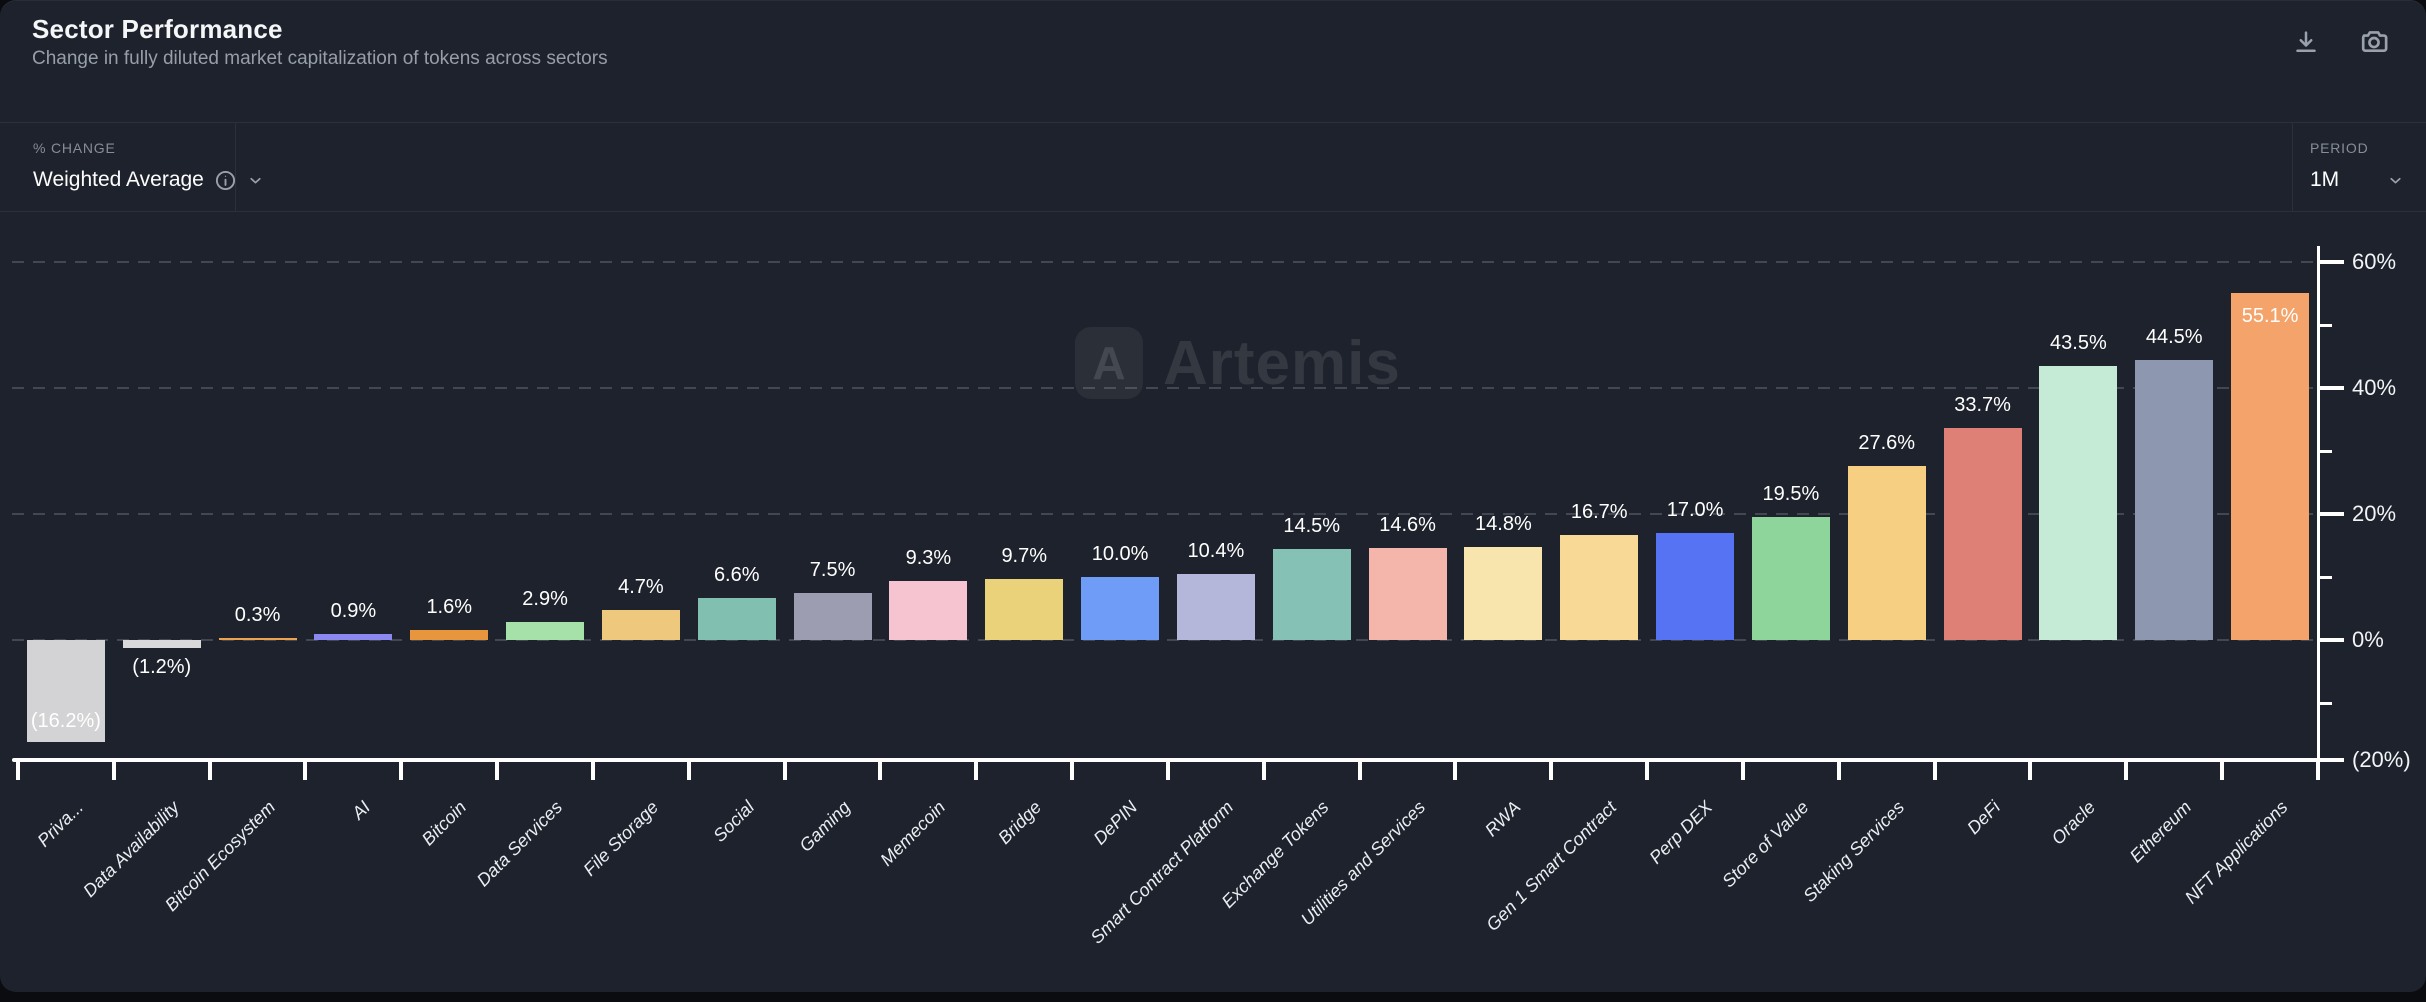 This screenshot has height=1002, width=2426. What do you see at coordinates (2270, 315) in the screenshot?
I see `bar-value-label: 55.1%` at bounding box center [2270, 315].